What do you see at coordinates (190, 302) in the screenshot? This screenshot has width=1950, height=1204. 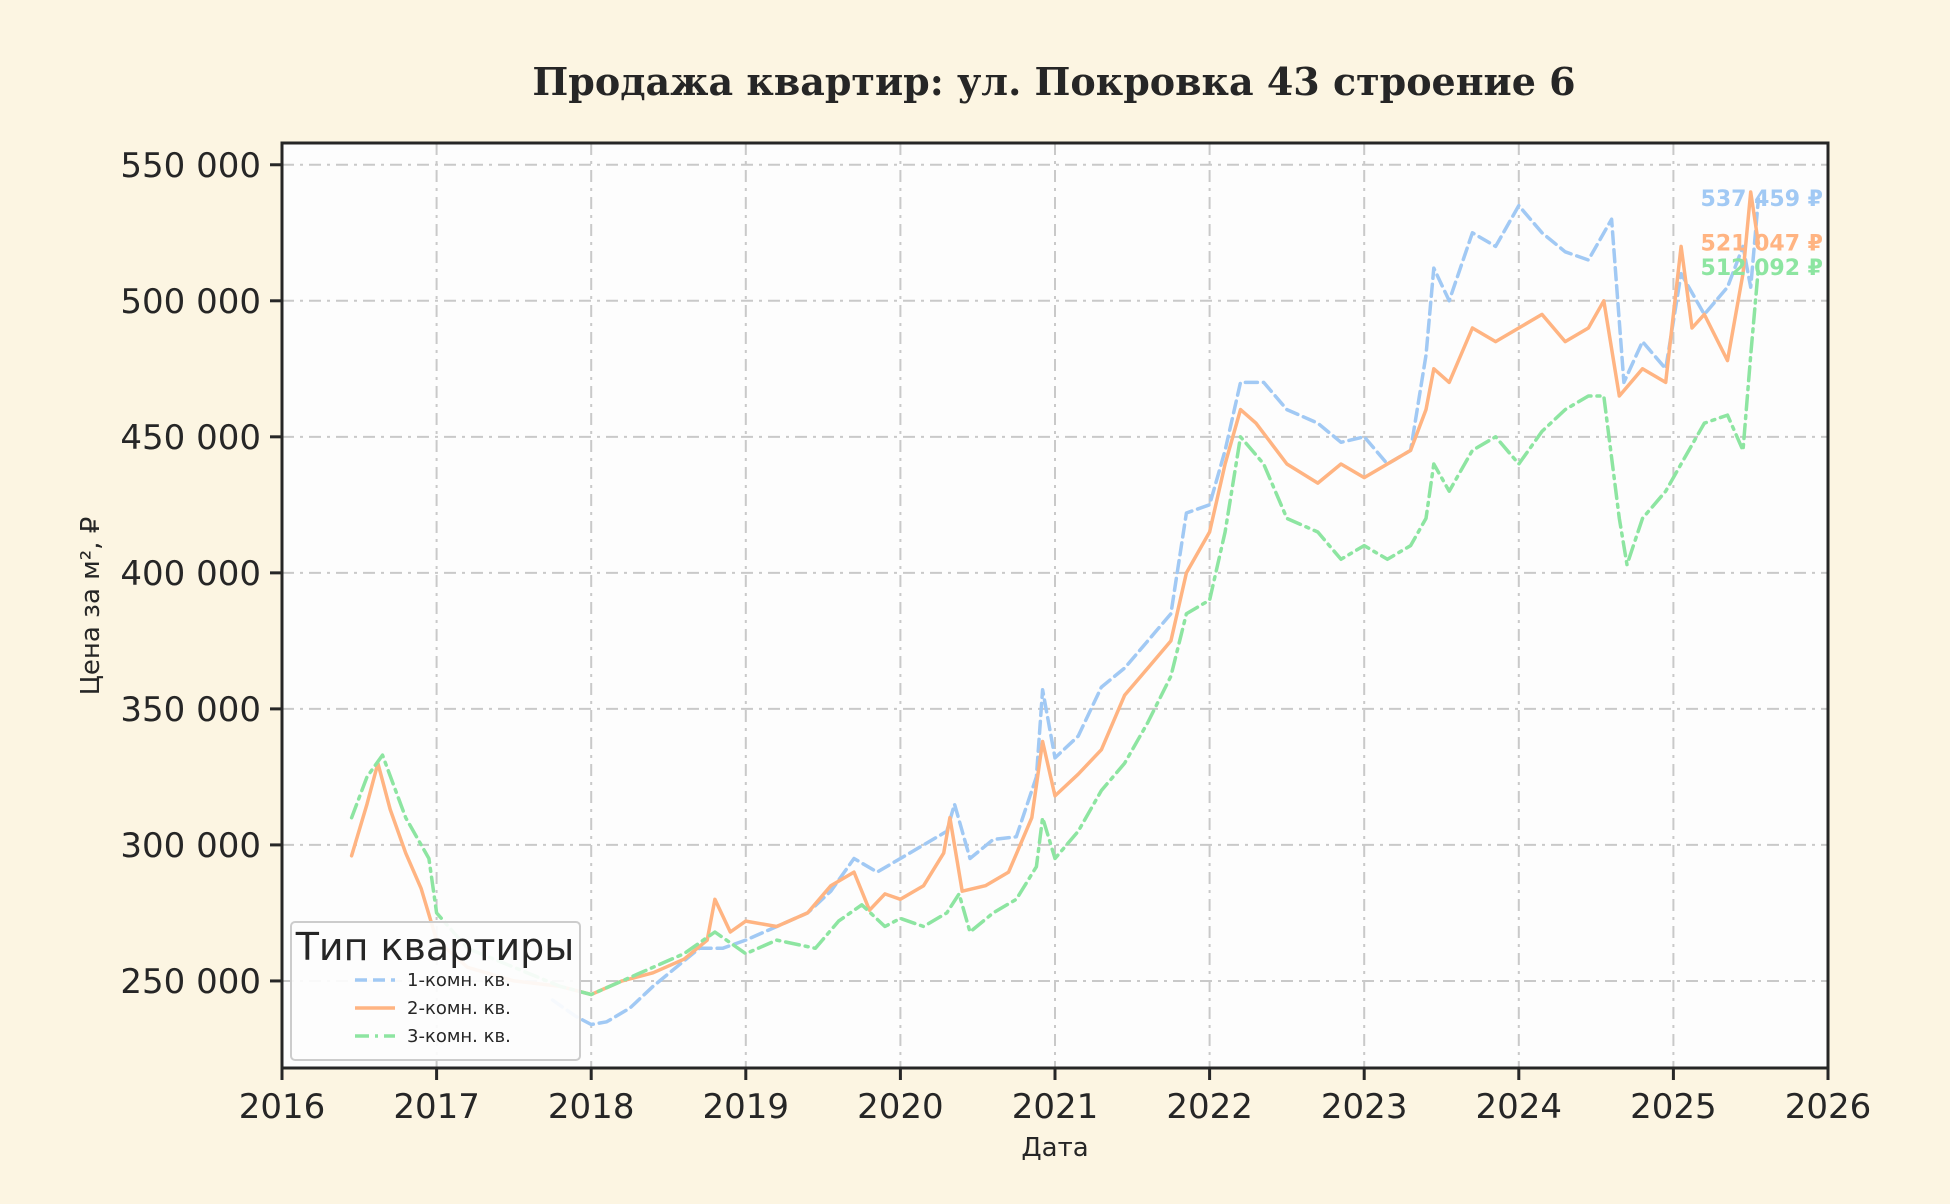 I see `y-tick-label: 500 000` at bounding box center [190, 302].